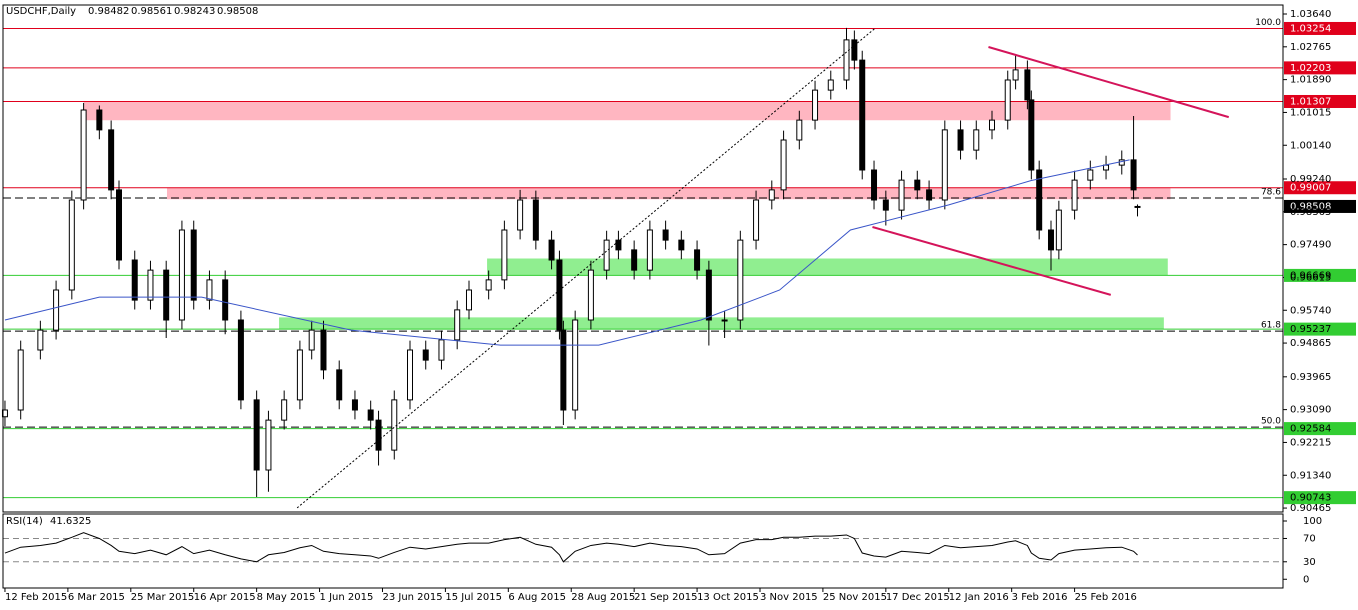  What do you see at coordinates (412, 597) in the screenshot?
I see `x-tick-label: 23 Jun 2015` at bounding box center [412, 597].